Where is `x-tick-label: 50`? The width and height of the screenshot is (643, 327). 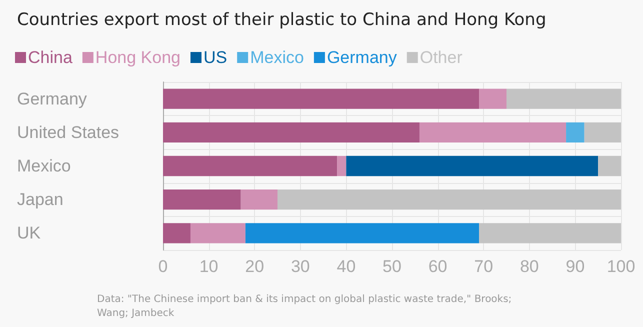 x-tick-label: 50 is located at coordinates (392, 266).